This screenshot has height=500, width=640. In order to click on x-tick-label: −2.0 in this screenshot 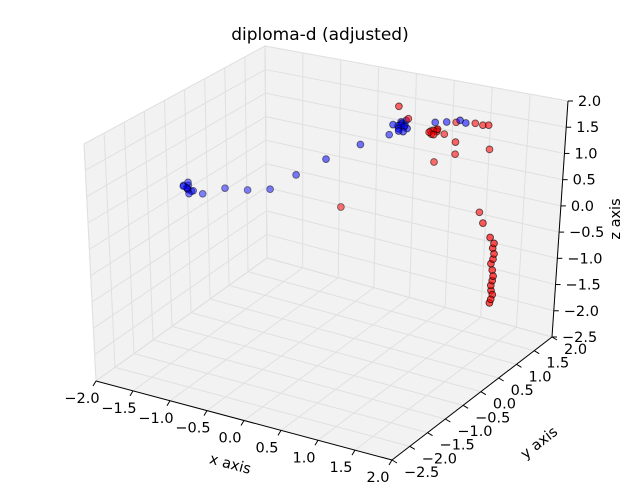, I will do `click(81, 399)`.